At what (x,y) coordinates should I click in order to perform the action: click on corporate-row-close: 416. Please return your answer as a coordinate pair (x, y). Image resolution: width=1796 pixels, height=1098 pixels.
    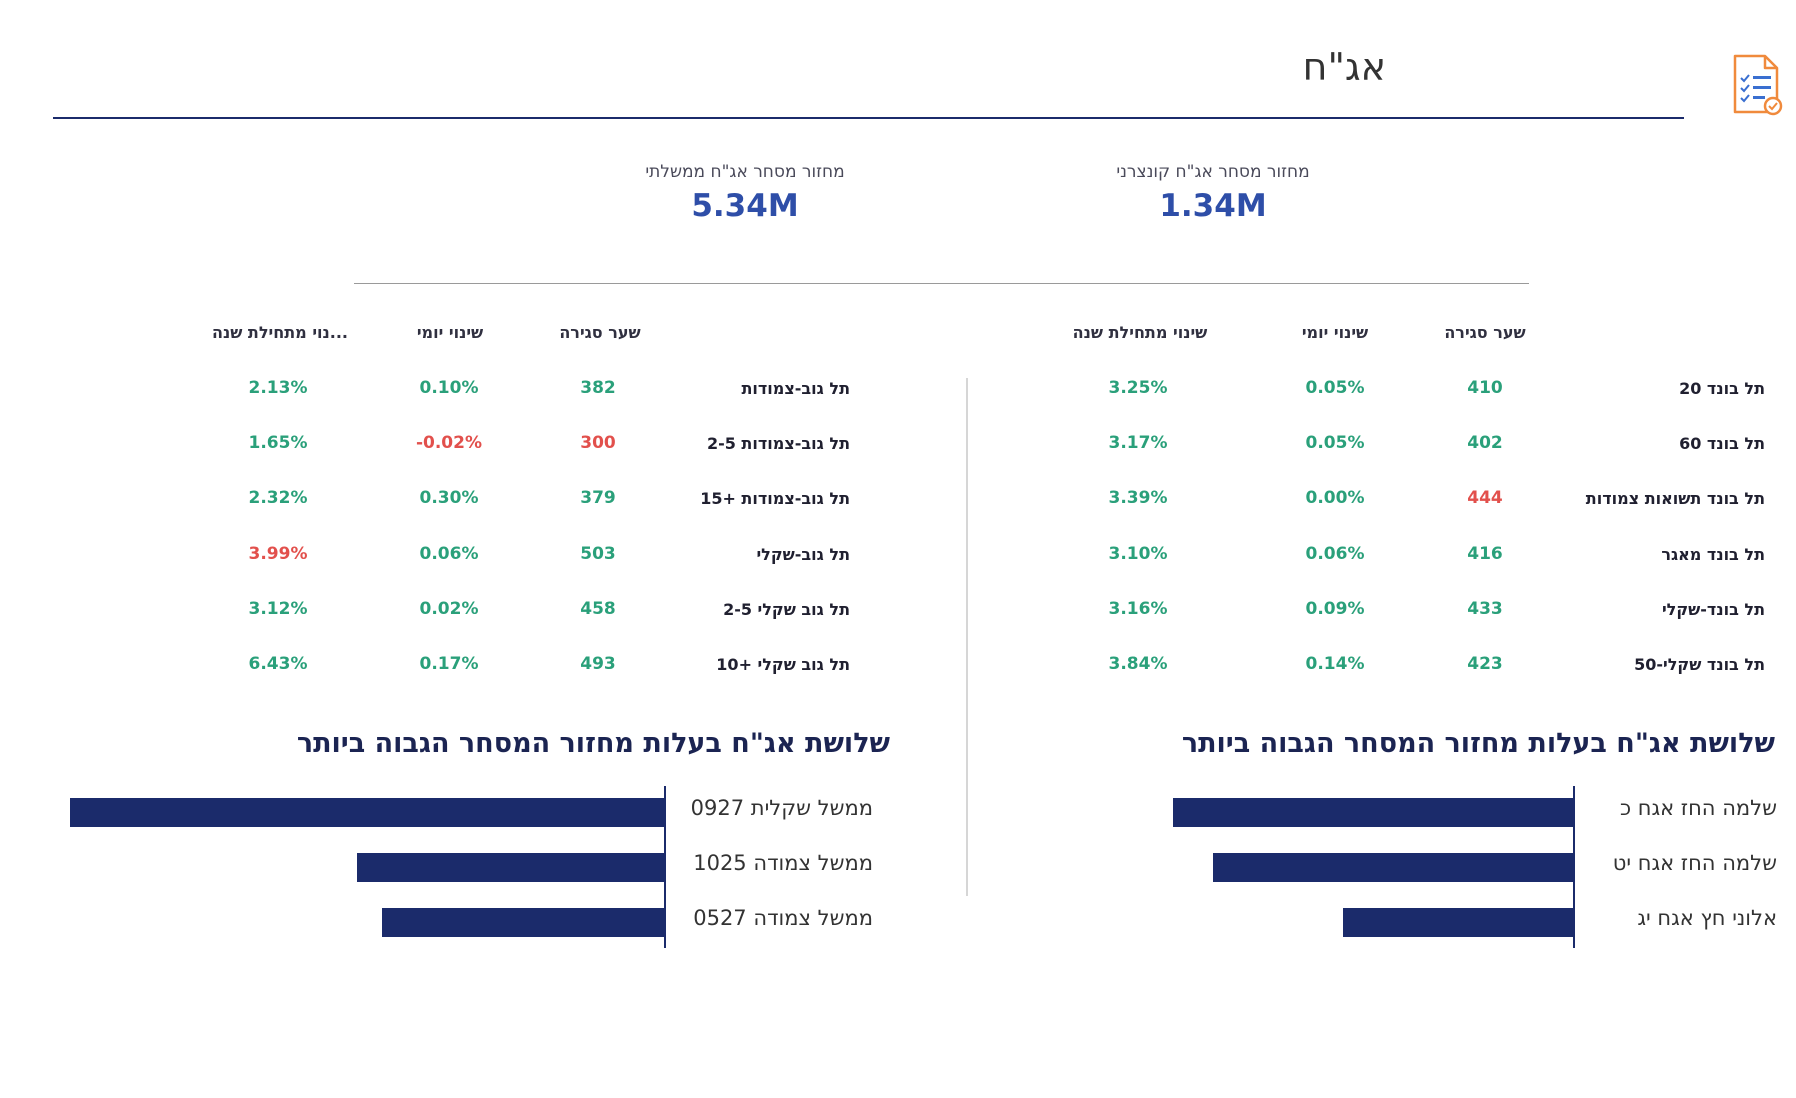
    Looking at the image, I should click on (1485, 554).